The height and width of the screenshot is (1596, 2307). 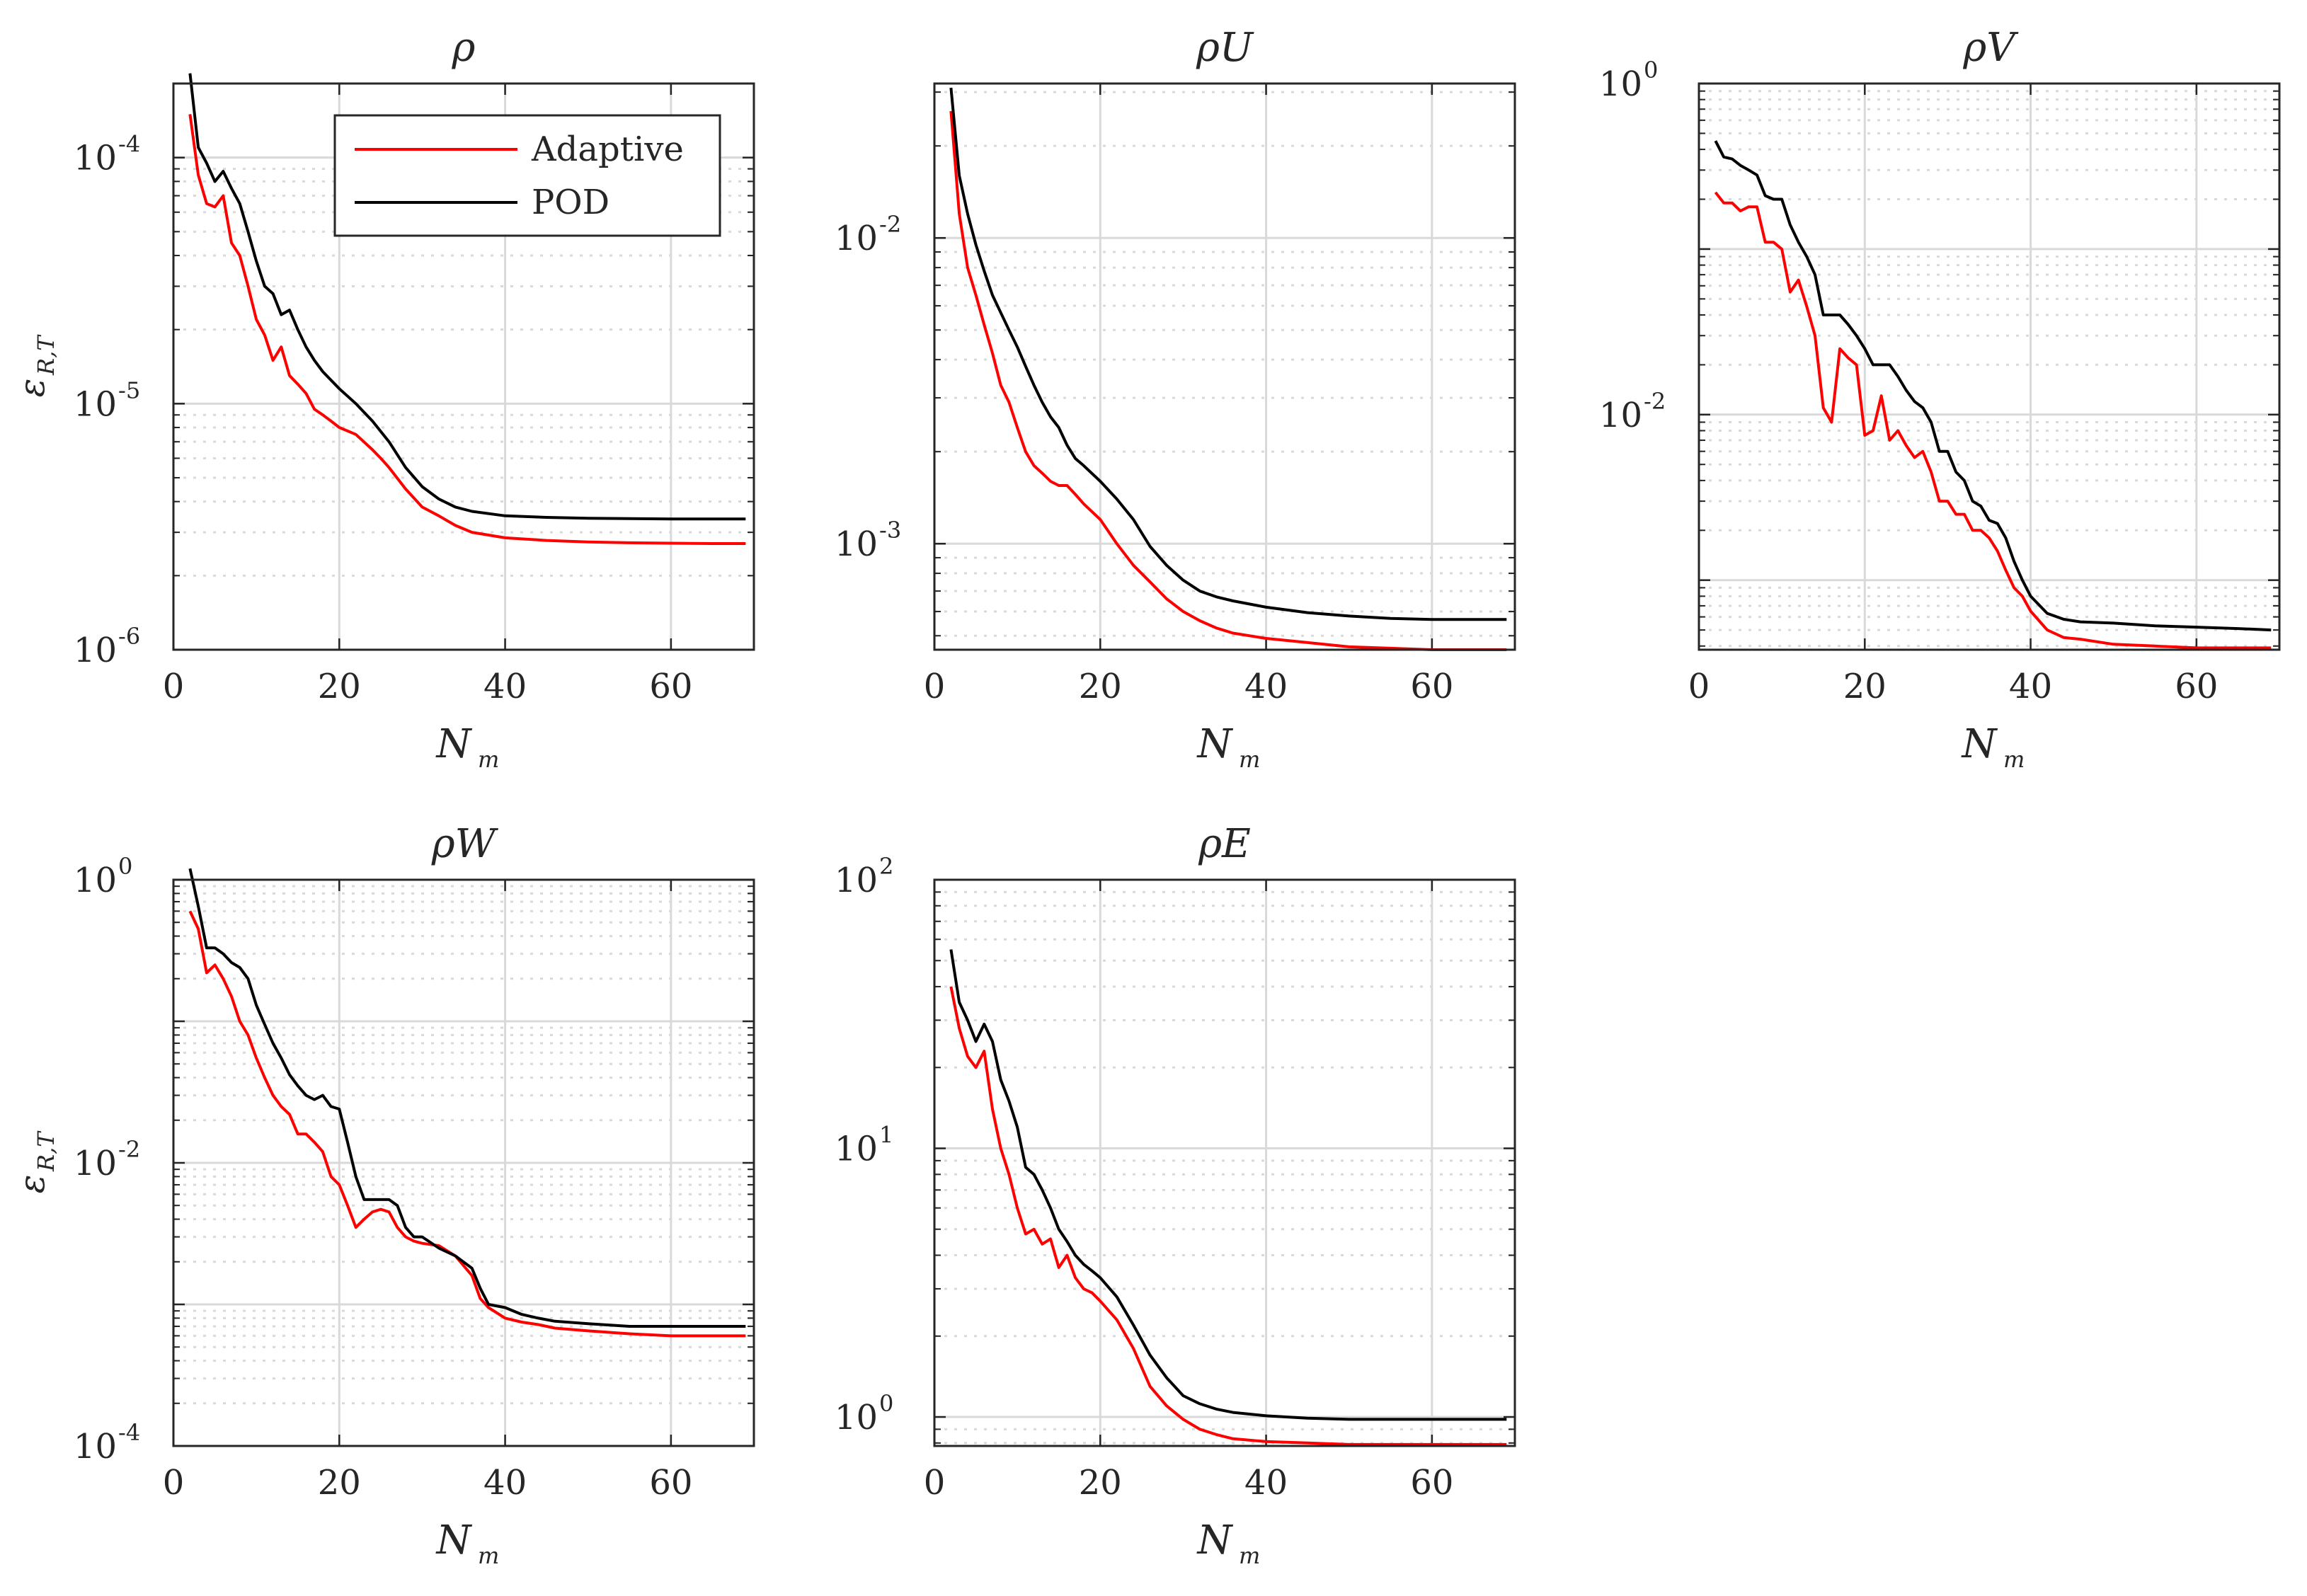 What do you see at coordinates (886, 866) in the screenshot?
I see `y-tick-exponent: 2` at bounding box center [886, 866].